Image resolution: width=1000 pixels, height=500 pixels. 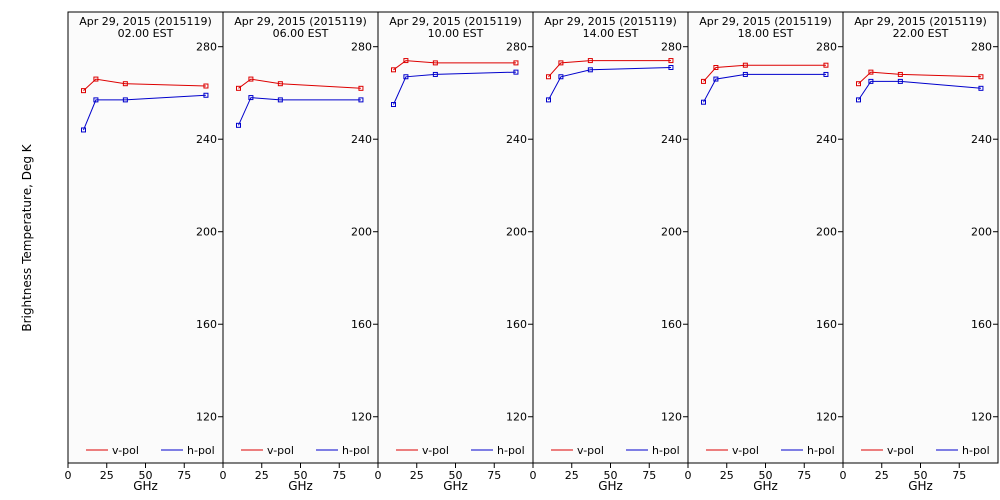 What do you see at coordinates (766, 33) in the screenshot?
I see `panel-subtitle: 18.00 EST` at bounding box center [766, 33].